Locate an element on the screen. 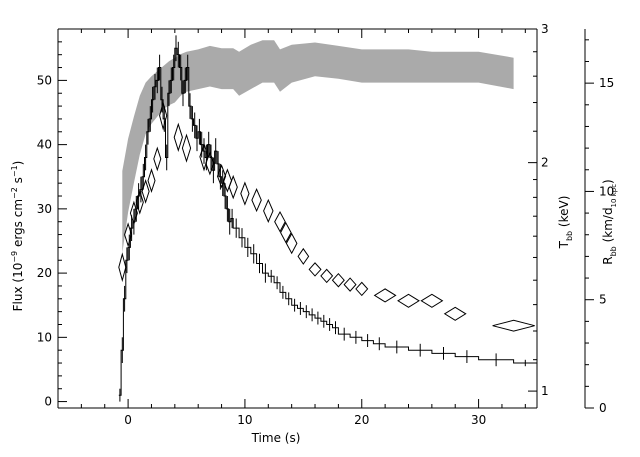  y-left-tick-label: 30 is located at coordinates (44, 209).